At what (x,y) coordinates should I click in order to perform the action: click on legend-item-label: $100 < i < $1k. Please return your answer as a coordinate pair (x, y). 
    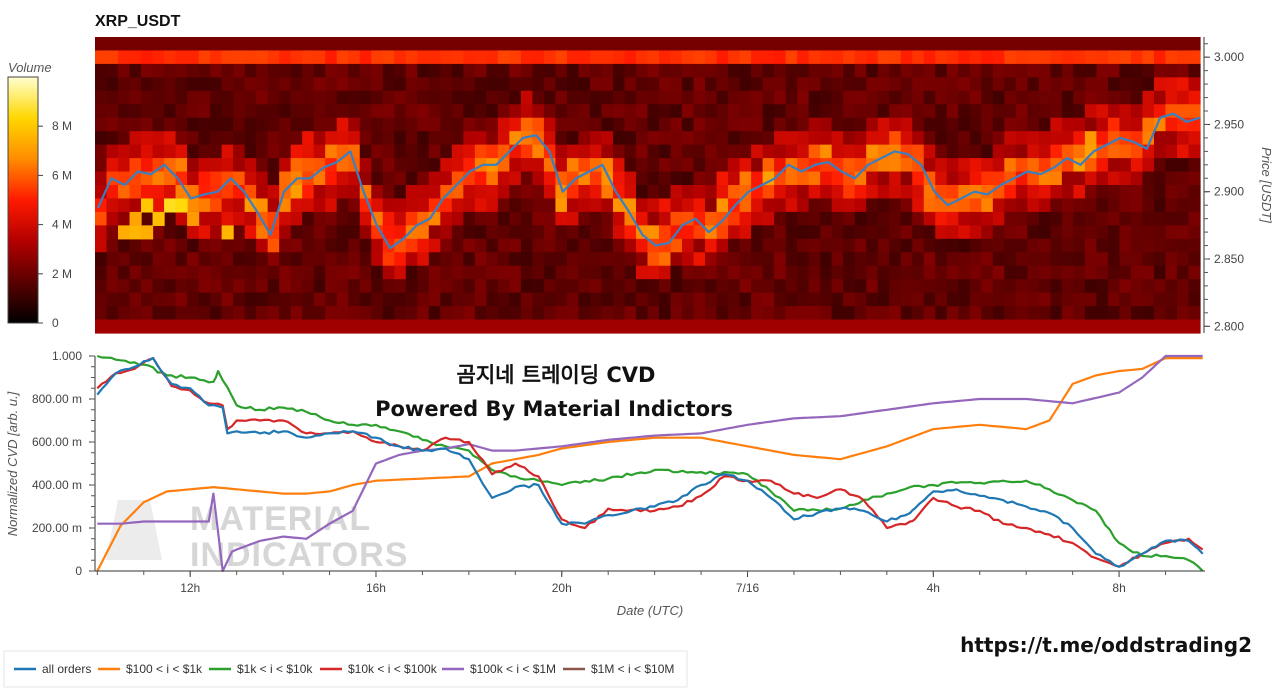
    Looking at the image, I should click on (164, 669).